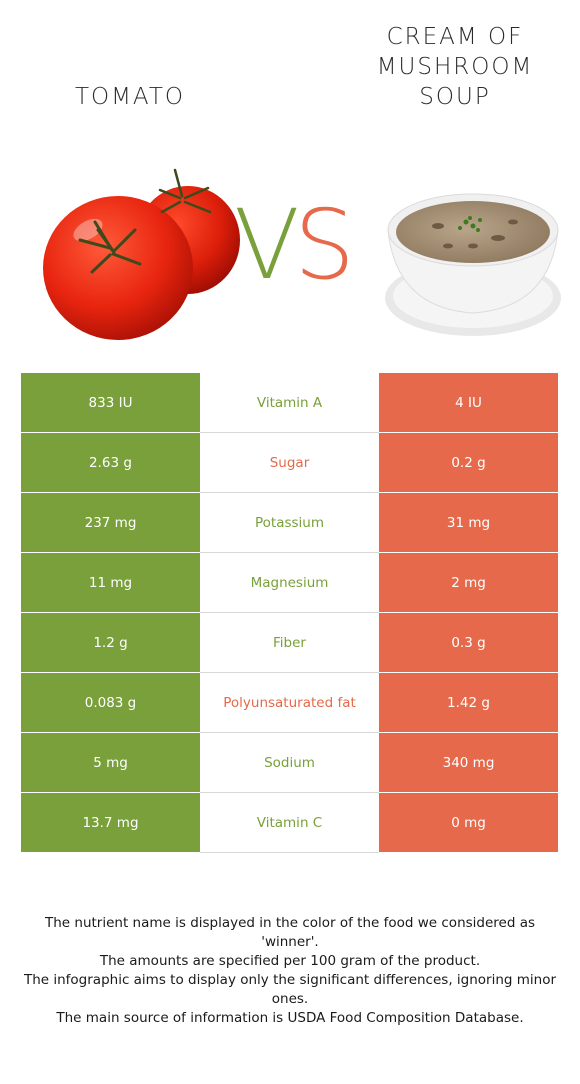 The image size is (580, 1084). Describe the element at coordinates (267, 242) in the screenshot. I see `vs-v: V` at that location.